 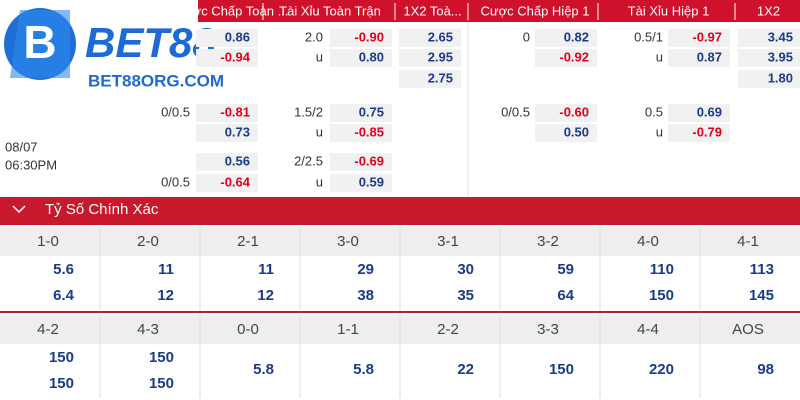 I want to click on score-odds: 113, so click(x=762, y=269).